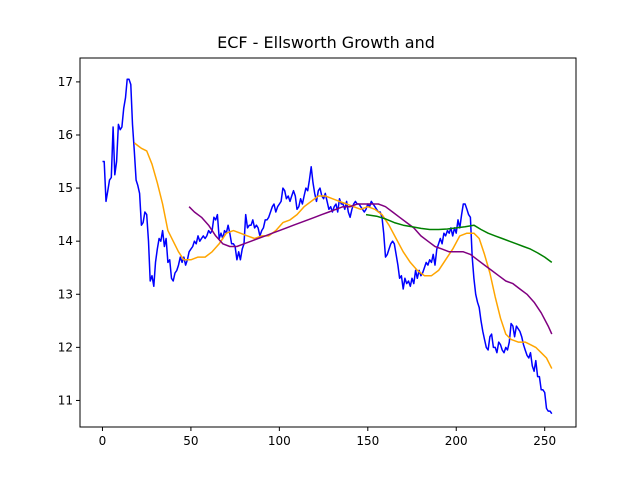 This screenshot has height=480, width=640. Describe the element at coordinates (544, 441) in the screenshot. I see `x-tick-label: 250` at that location.